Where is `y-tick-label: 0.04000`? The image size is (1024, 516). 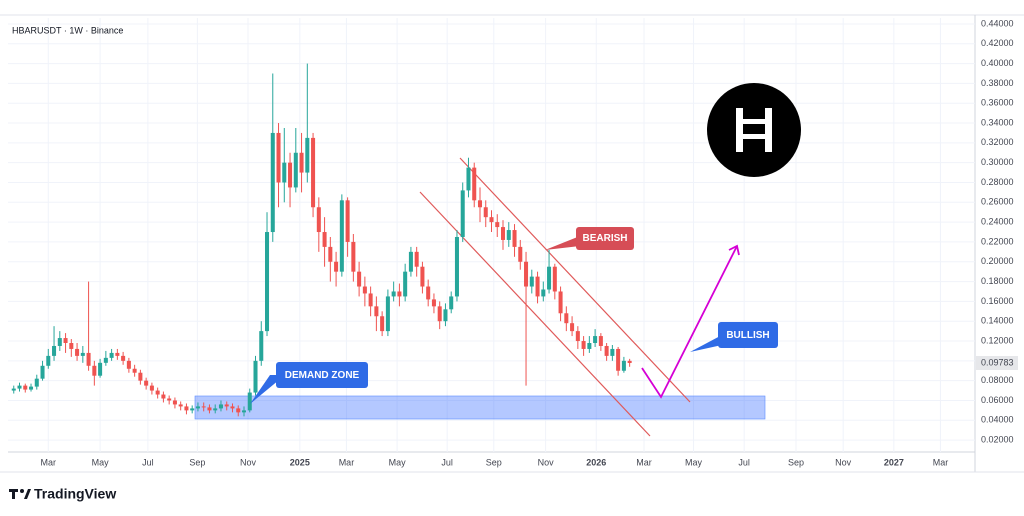 y-tick-label: 0.04000 is located at coordinates (997, 420).